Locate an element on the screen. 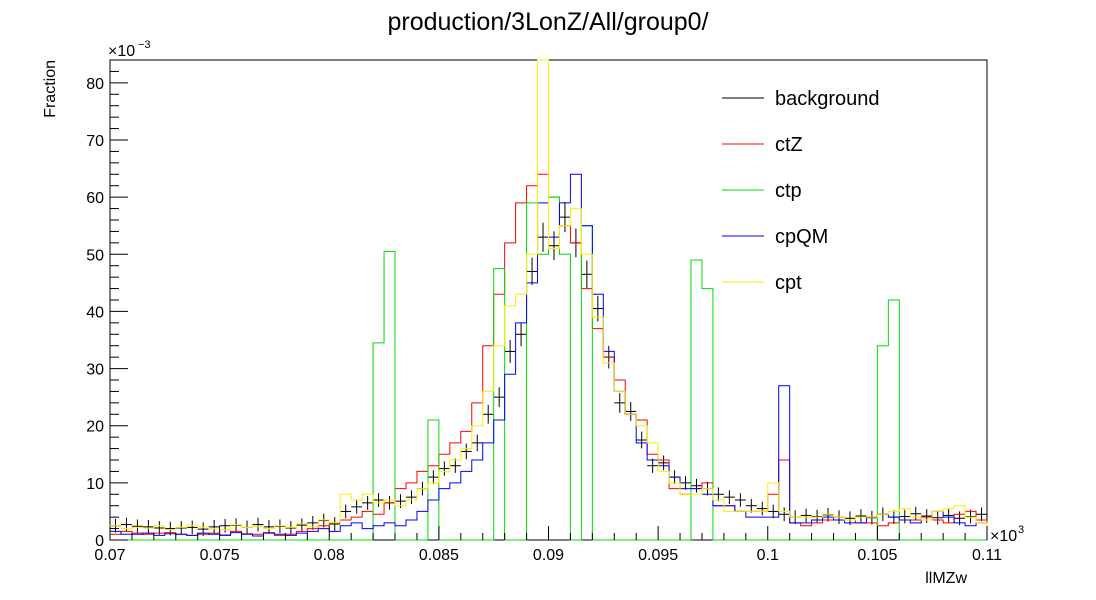 The width and height of the screenshot is (1096, 600). y-tick-label: 0 is located at coordinates (99, 541).